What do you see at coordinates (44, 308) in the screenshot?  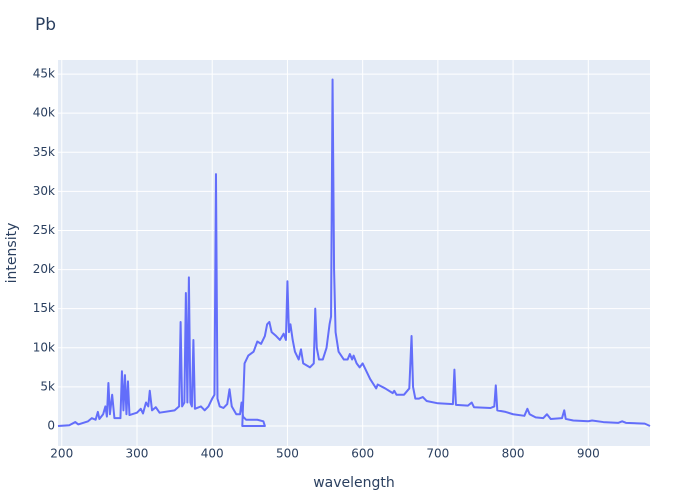 I see `y-tick-label: 15k` at bounding box center [44, 308].